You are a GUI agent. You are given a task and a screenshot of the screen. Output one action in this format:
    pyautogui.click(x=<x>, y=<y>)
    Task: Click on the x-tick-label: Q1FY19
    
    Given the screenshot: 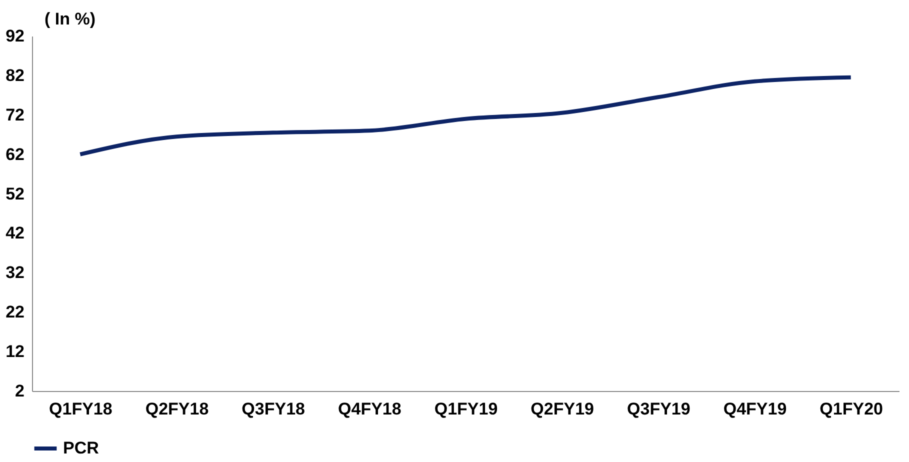 What is the action you would take?
    pyautogui.click(x=466, y=409)
    